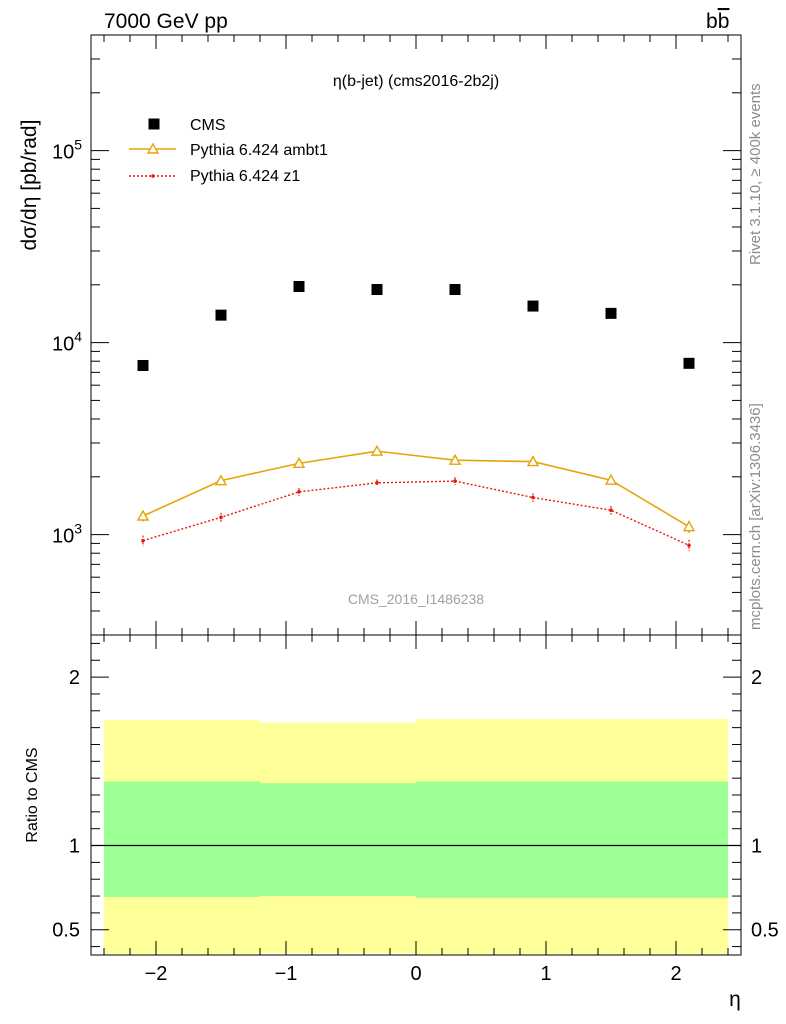 This screenshot has height=1024, width=786. What do you see at coordinates (755, 174) in the screenshot?
I see `rivet-label: Rivet 3.1.10, ≥ 400k events` at bounding box center [755, 174].